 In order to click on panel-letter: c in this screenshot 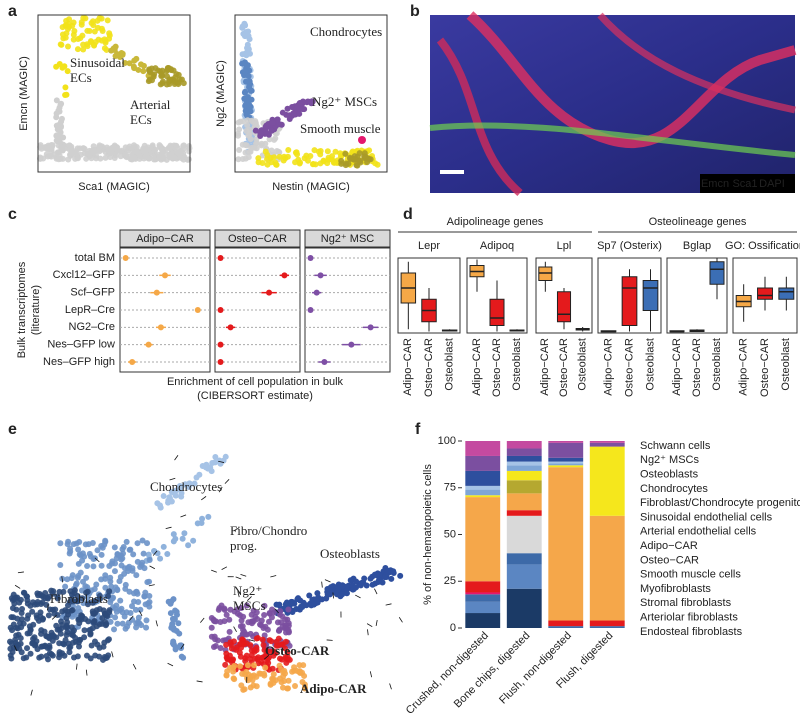, I will do `click(12, 214)`.